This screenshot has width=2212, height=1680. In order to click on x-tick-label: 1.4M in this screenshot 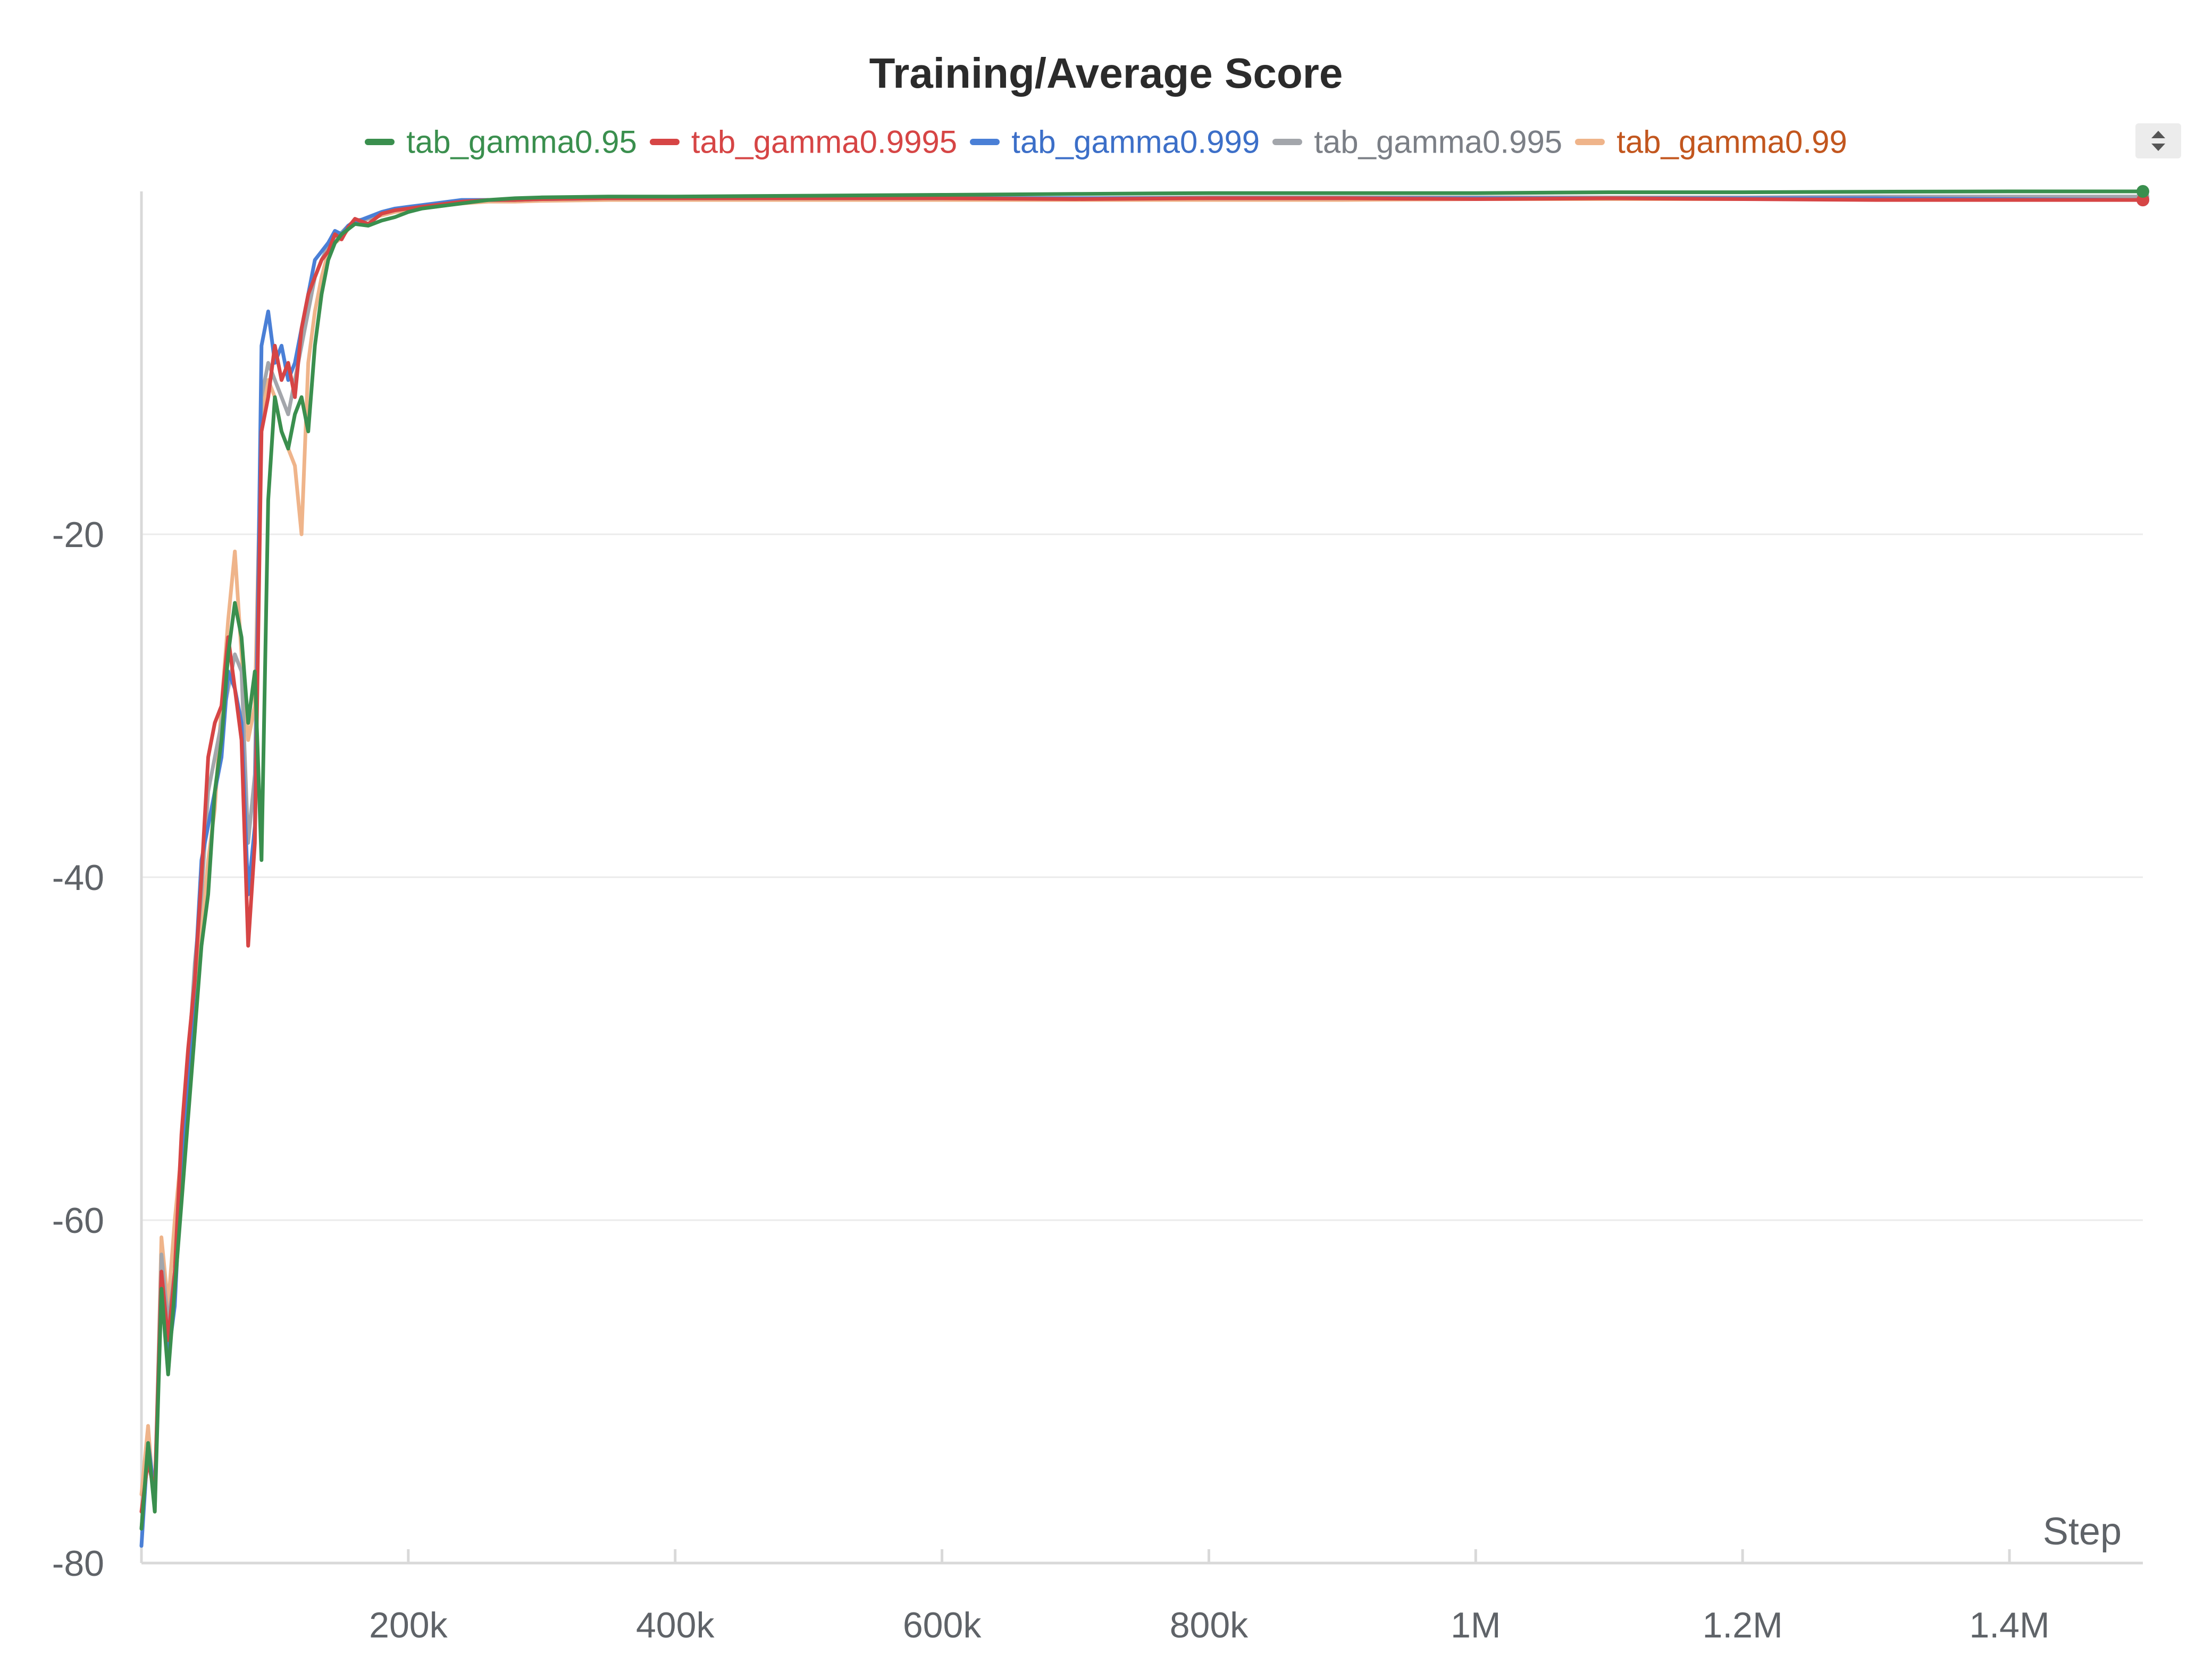, I will do `click(2009, 1625)`.